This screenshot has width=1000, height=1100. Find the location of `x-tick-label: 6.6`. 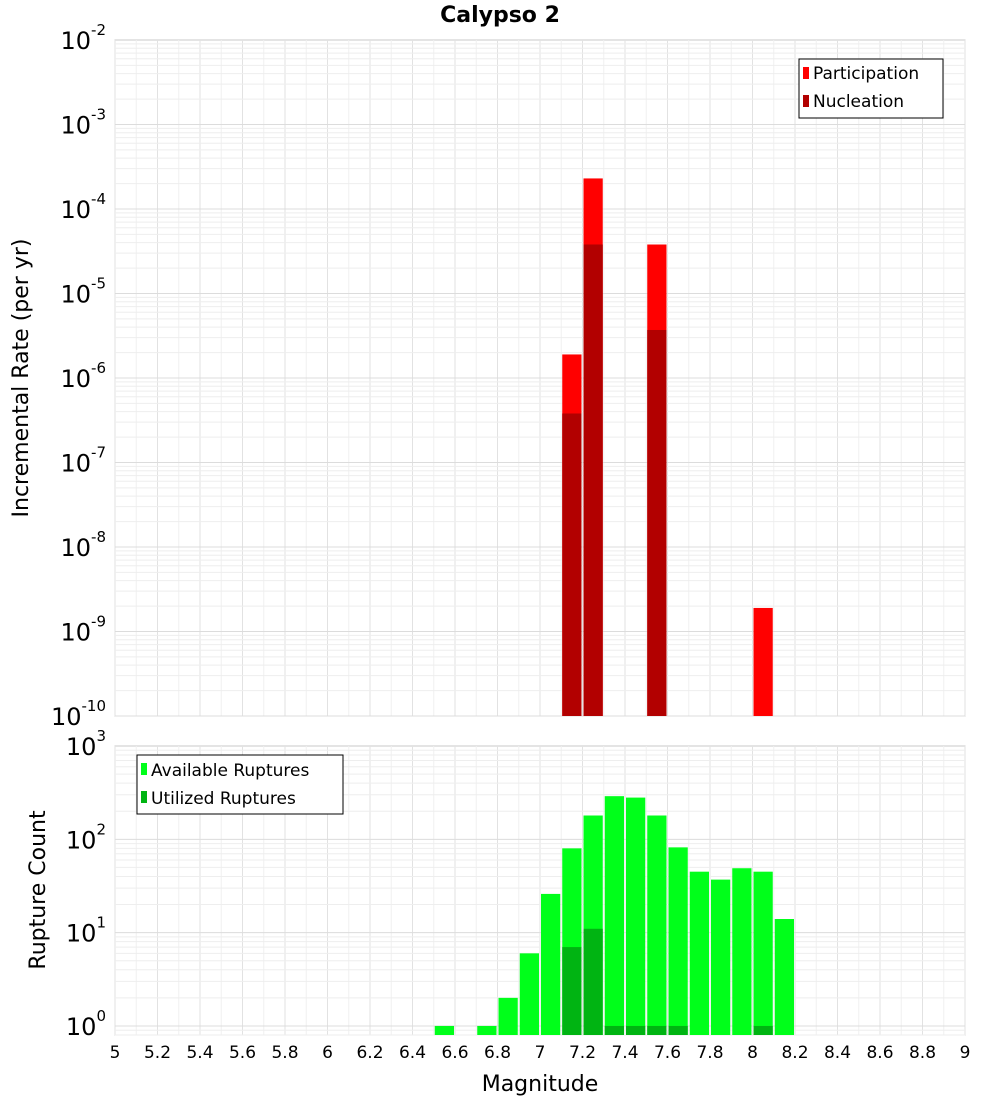

x-tick-label: 6.6 is located at coordinates (454, 1053).